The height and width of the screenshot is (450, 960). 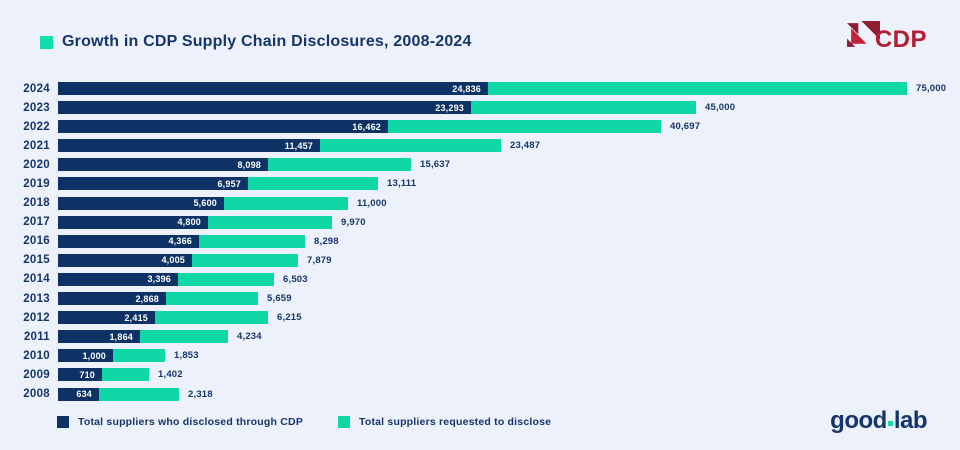 I want to click on disclosed-bar: 8,098, so click(x=163, y=165).